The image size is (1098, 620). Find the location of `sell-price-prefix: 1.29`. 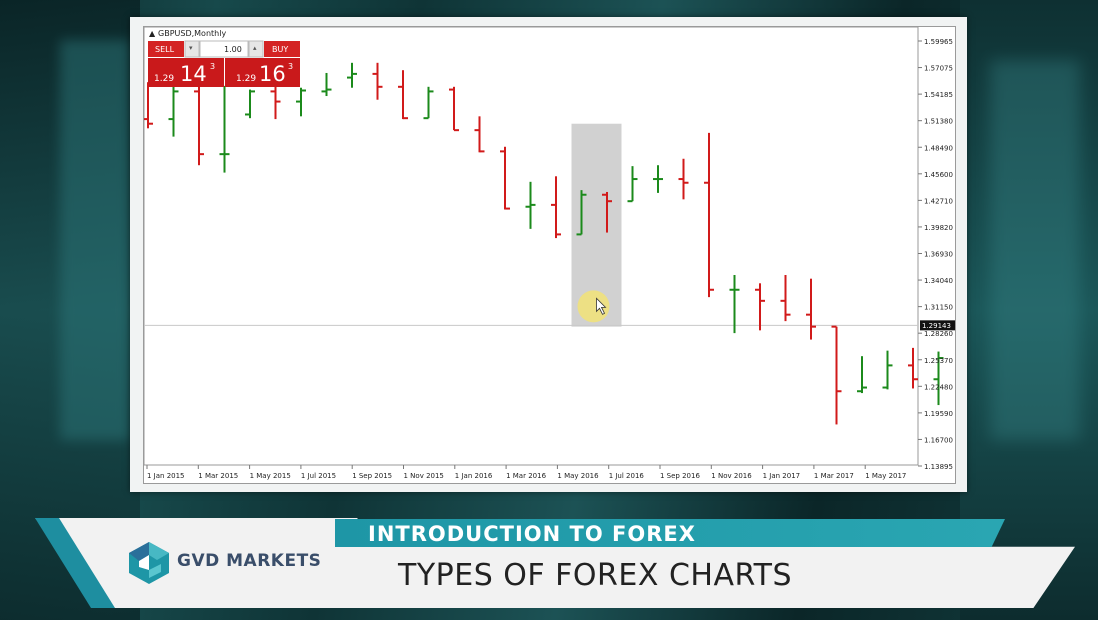

sell-price-prefix: 1.29 is located at coordinates (164, 79).